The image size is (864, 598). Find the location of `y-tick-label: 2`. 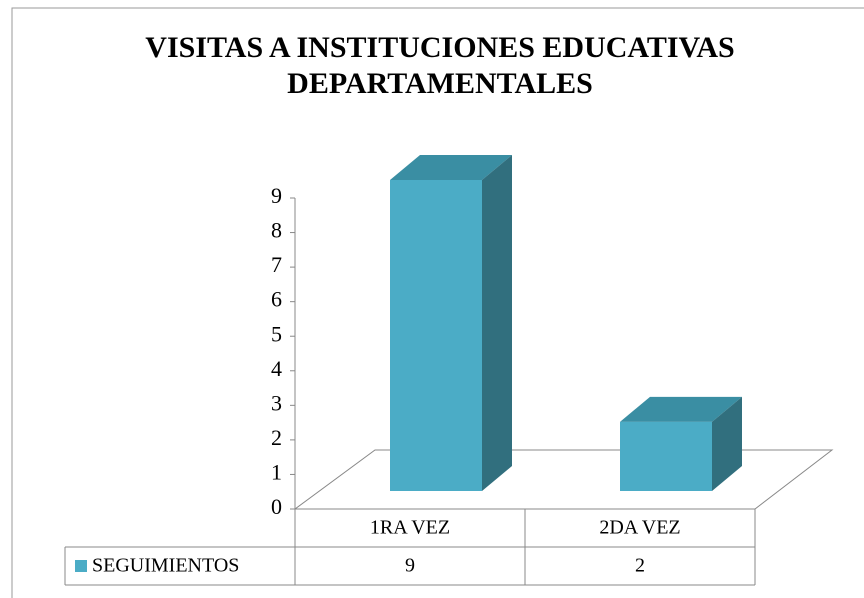

y-tick-label: 2 is located at coordinates (276, 437).